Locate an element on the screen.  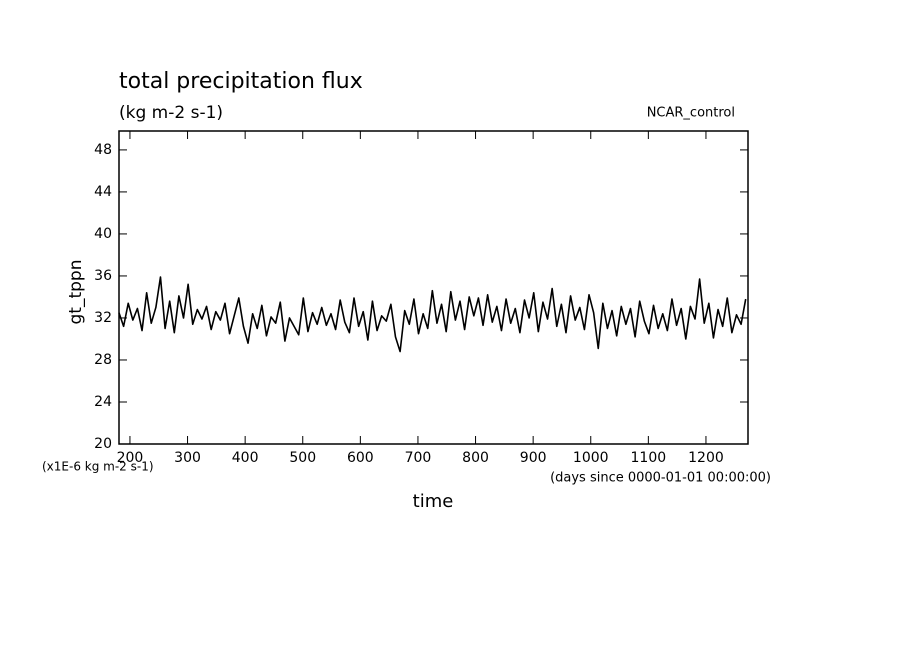
x-tick-label: 900 is located at coordinates (533, 458).